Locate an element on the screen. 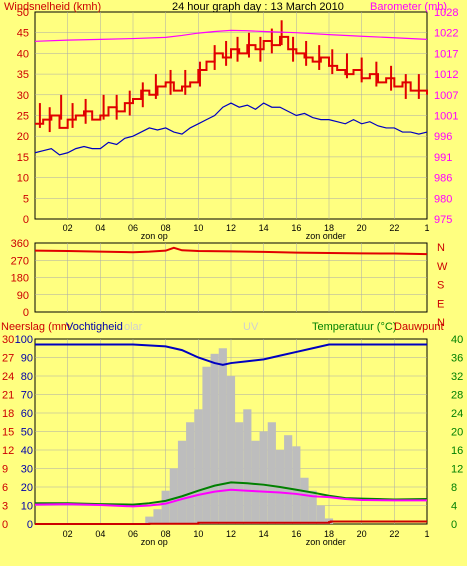 The height and width of the screenshot is (566, 467). series-neerslag is located at coordinates (231, 522).